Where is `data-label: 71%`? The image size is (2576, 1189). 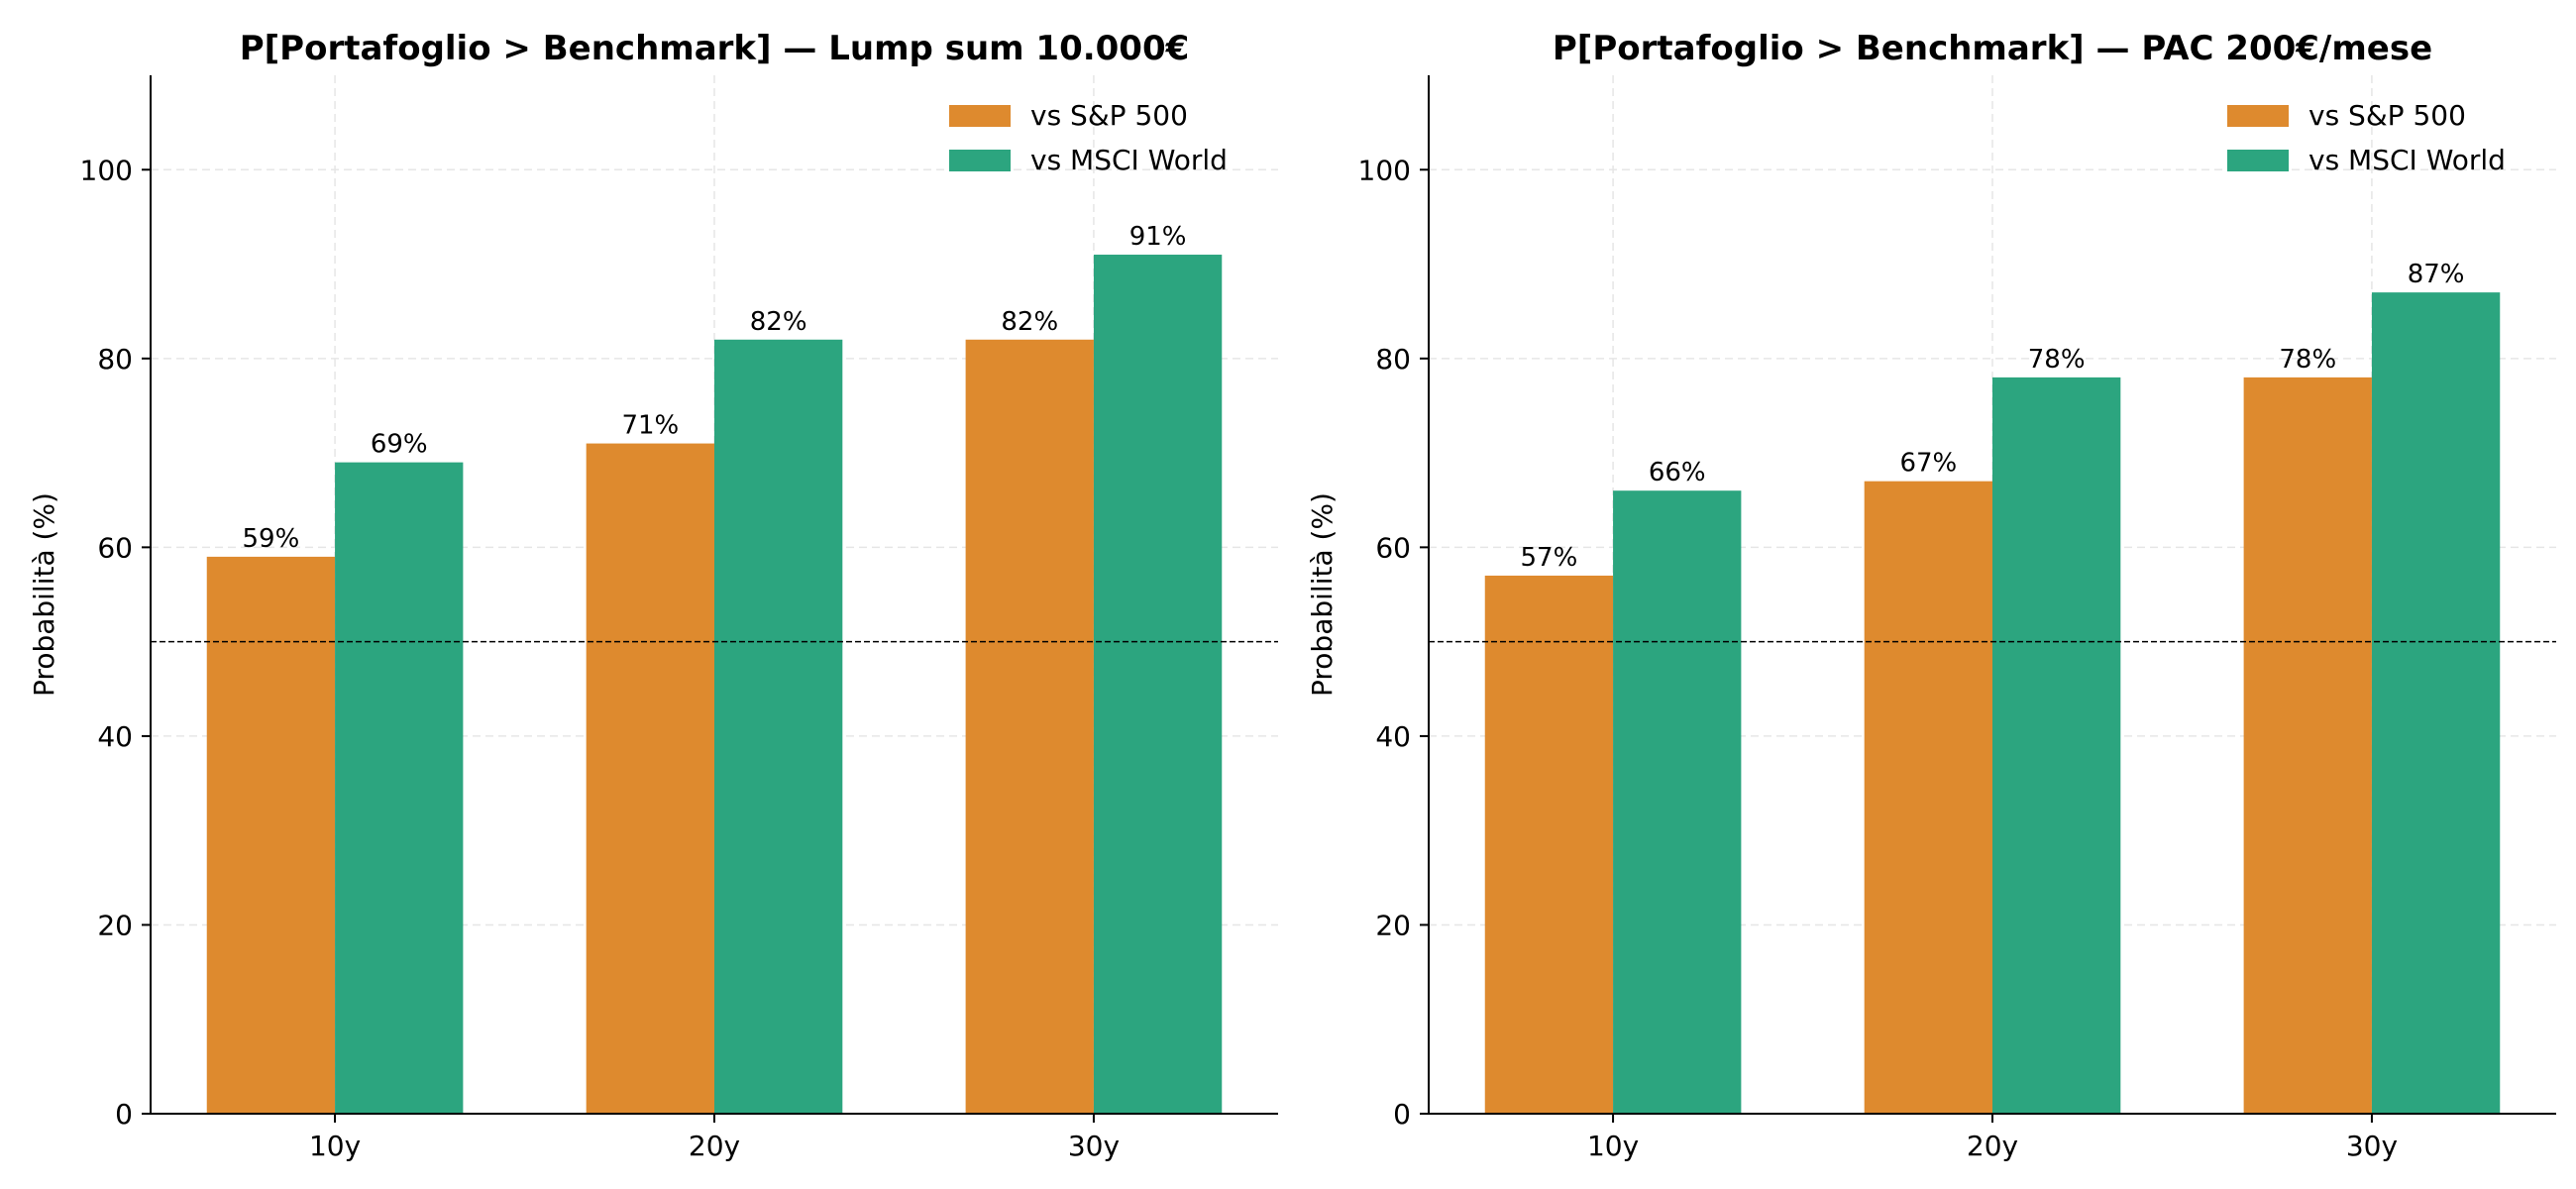 data-label: 71% is located at coordinates (650, 426).